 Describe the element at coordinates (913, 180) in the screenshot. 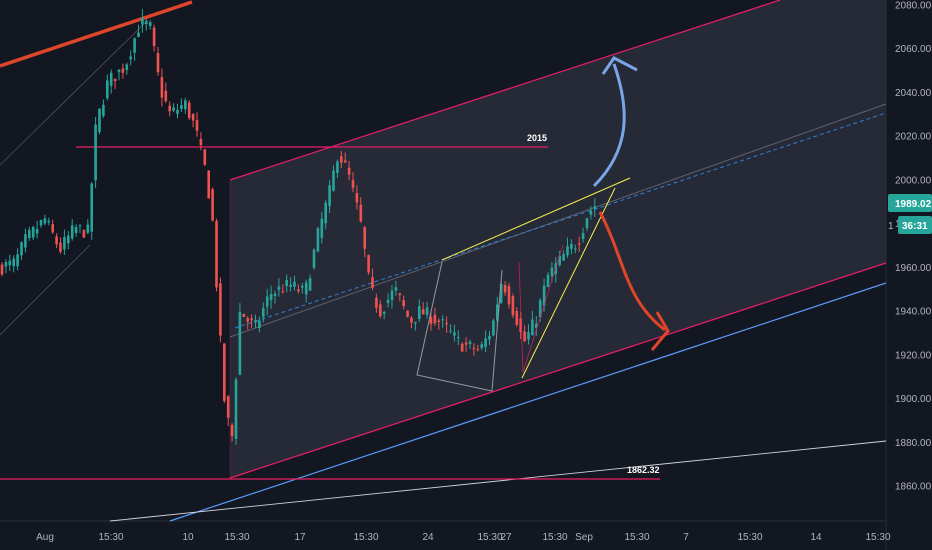

I see `price-tick-label: 2000.00` at that location.